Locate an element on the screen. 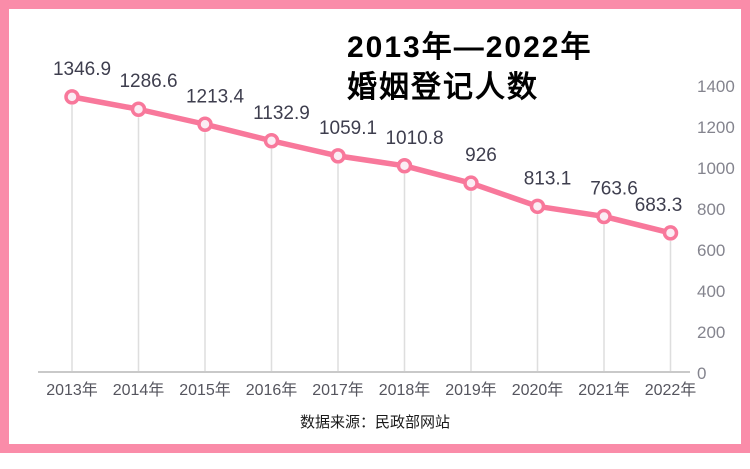  data-point-label: 926 is located at coordinates (481, 155).